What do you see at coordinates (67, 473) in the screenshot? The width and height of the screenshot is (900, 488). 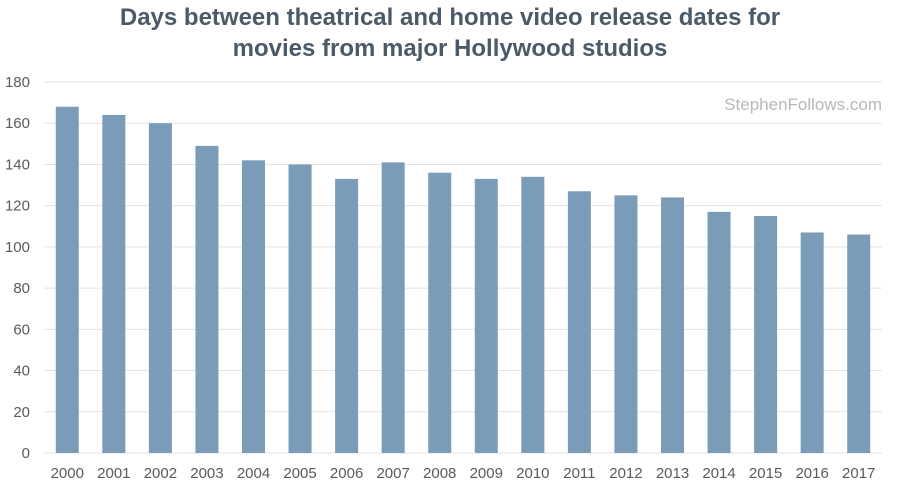 I see `x-tick-label: 2000` at bounding box center [67, 473].